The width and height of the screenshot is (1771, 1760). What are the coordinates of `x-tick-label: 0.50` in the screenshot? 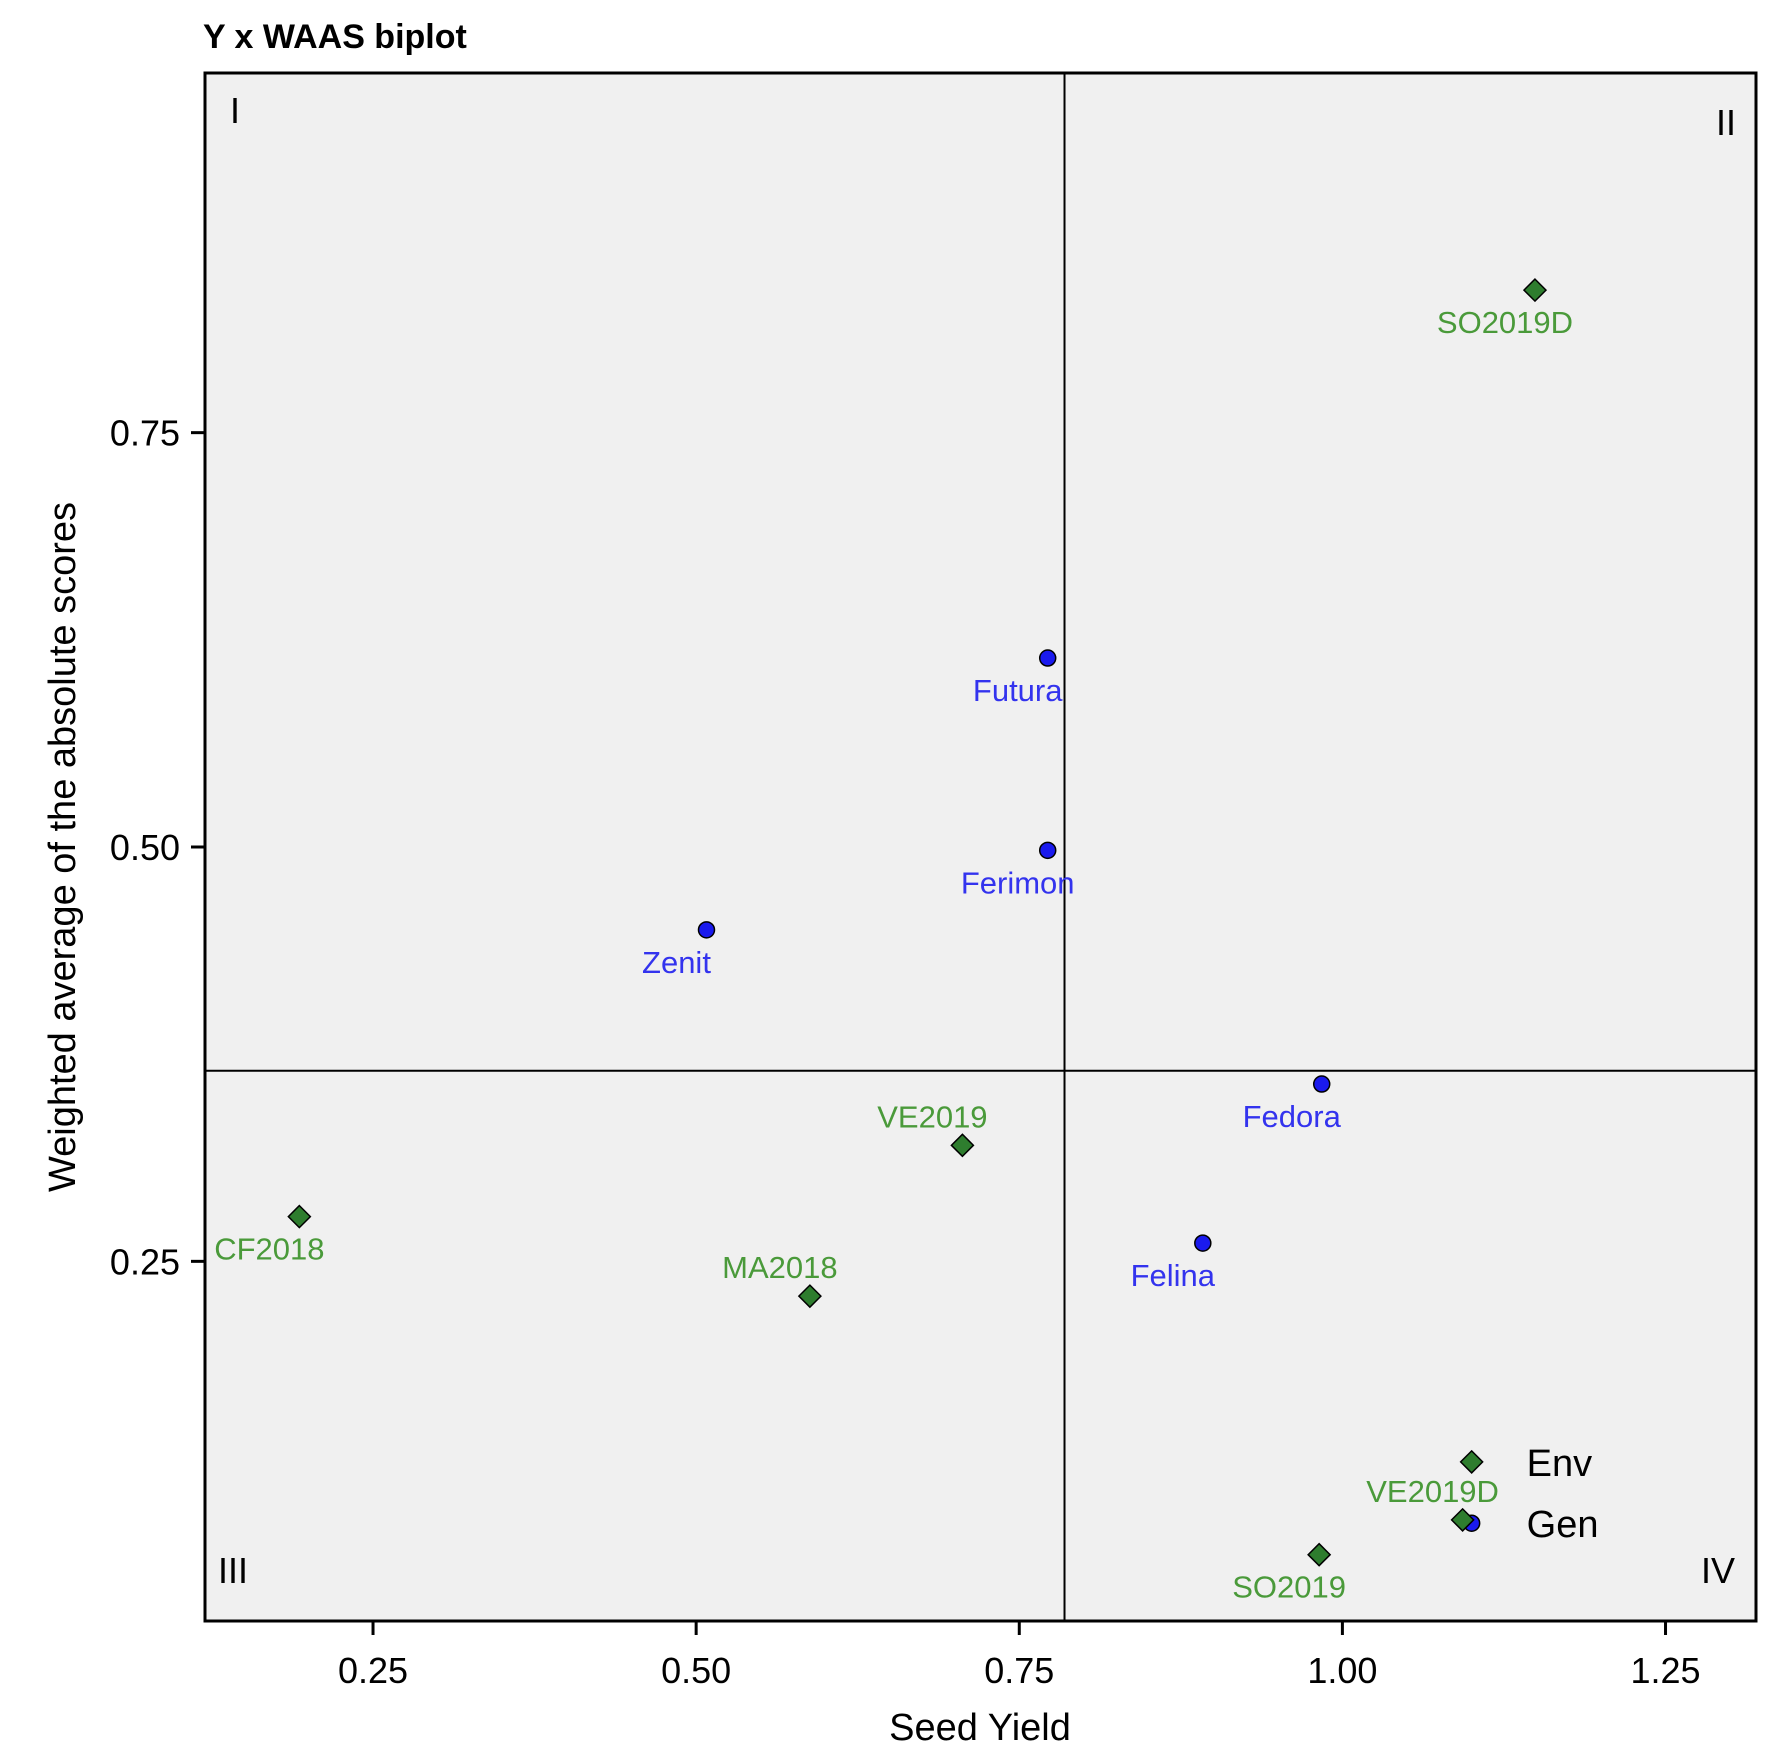 It's located at (696, 1670).